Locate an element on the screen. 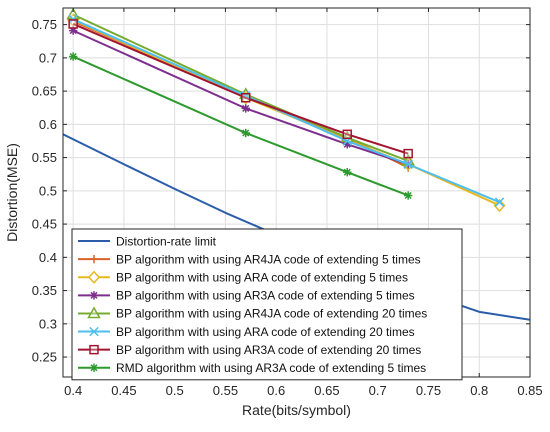 The image size is (550, 432). y-tick-label: 0.75 is located at coordinates (44, 24).